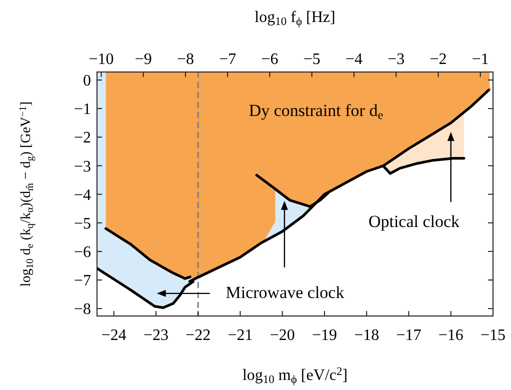 The image size is (511, 390). I want to click on y-tick-label: −5, so click(82, 223).